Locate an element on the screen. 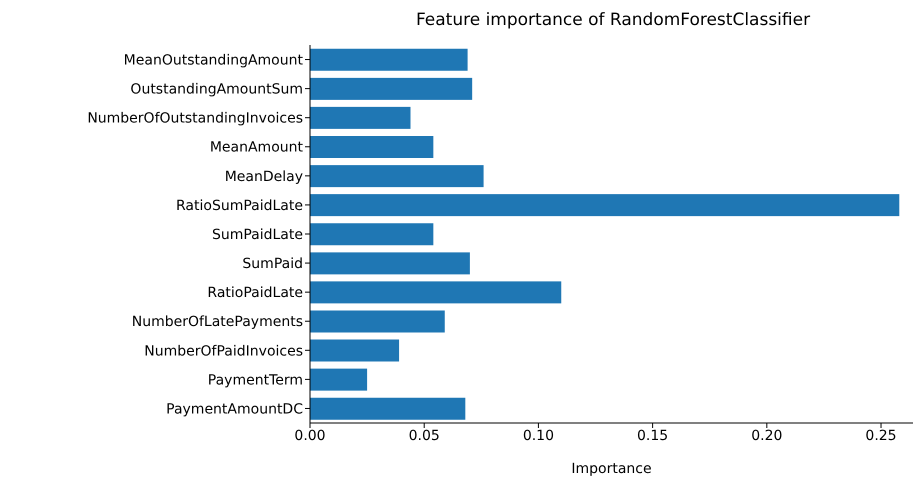 The image size is (921, 503). x-axis-title: Importance is located at coordinates (611, 469).